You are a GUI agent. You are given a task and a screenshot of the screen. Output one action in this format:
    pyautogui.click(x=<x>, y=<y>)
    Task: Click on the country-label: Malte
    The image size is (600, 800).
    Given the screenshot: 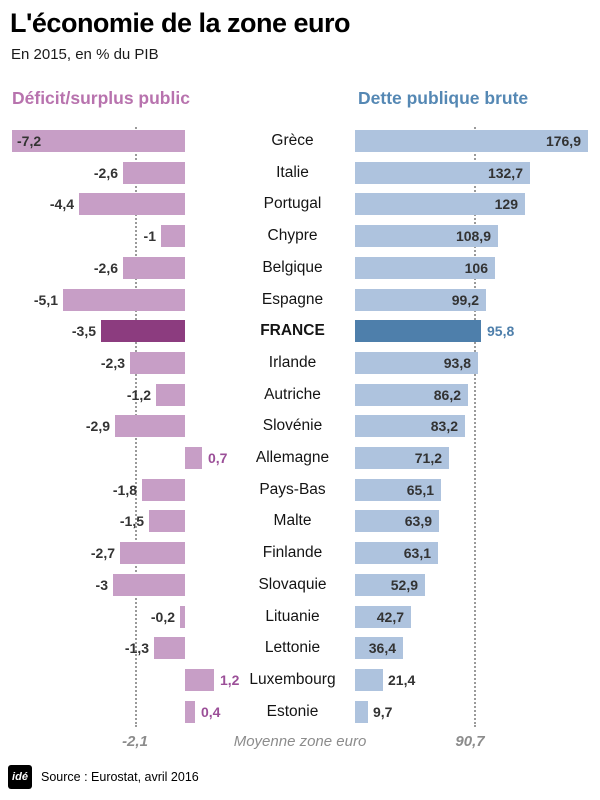 What is the action you would take?
    pyautogui.click(x=292, y=520)
    